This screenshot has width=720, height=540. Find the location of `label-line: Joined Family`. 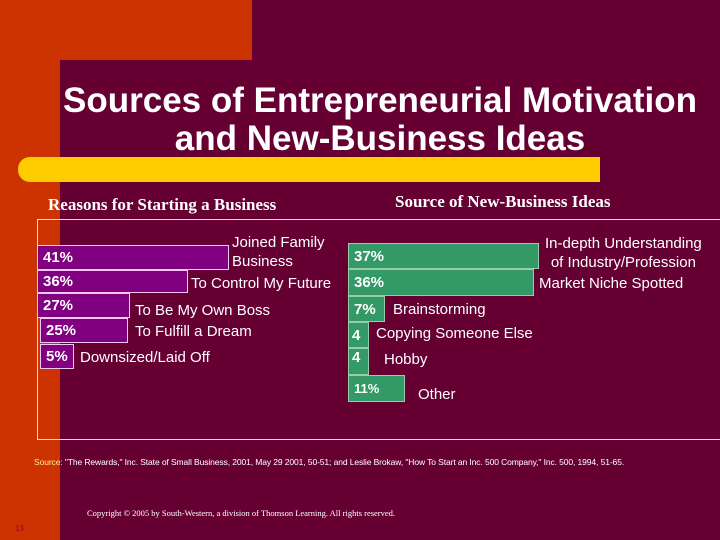

label-line: Joined Family is located at coordinates (278, 242).